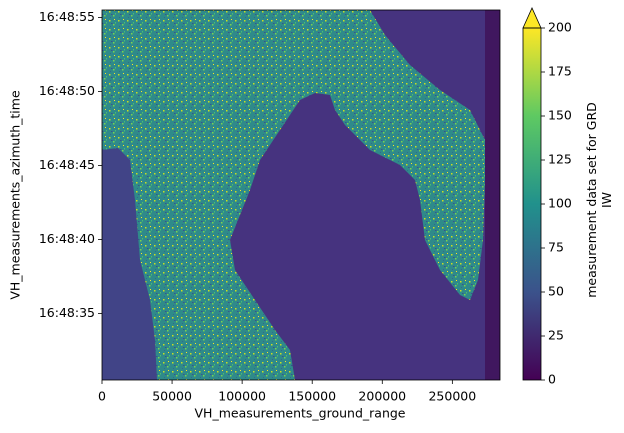  Describe the element at coordinates (560, 27) in the screenshot. I see `colorbar-tick-label: 200` at that location.